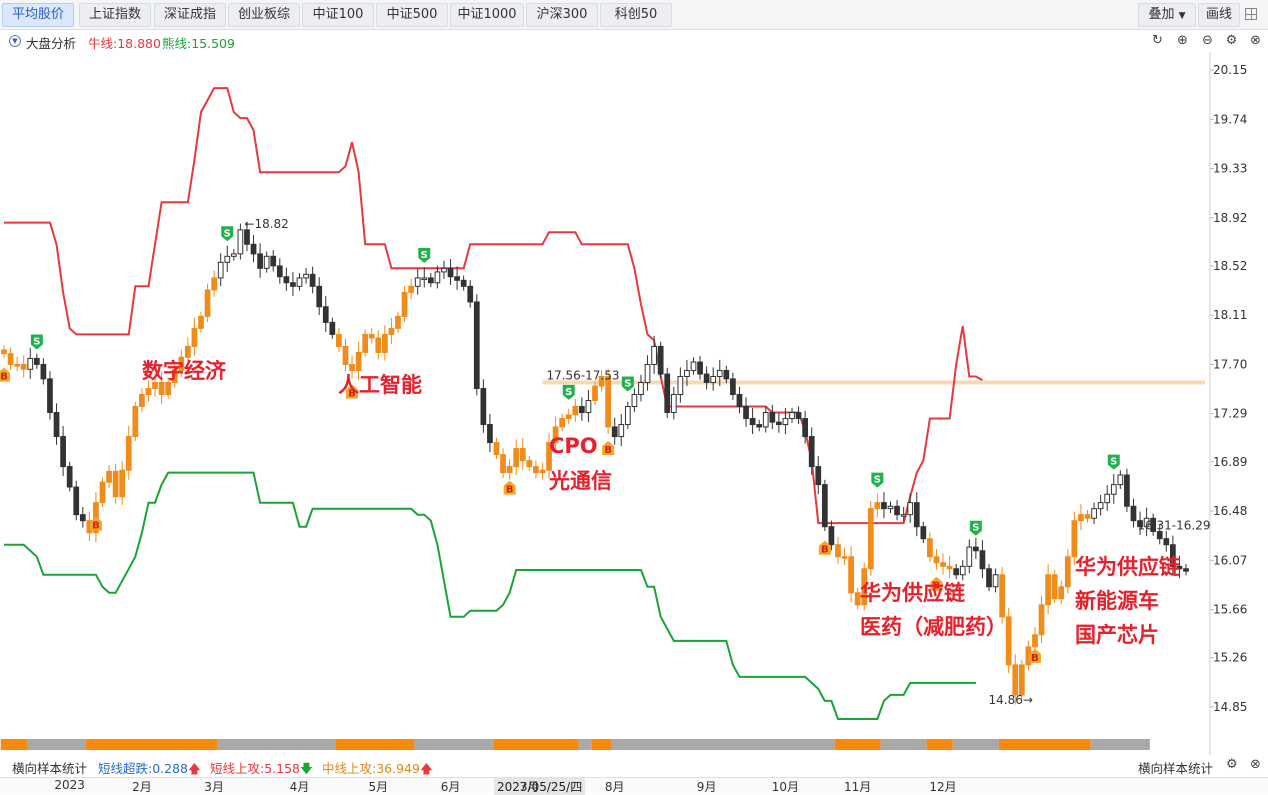 This screenshot has width=1268, height=795. Describe the element at coordinates (143, 768) in the screenshot. I see `short-oversold-value: 短线超跌:0.288` at that location.